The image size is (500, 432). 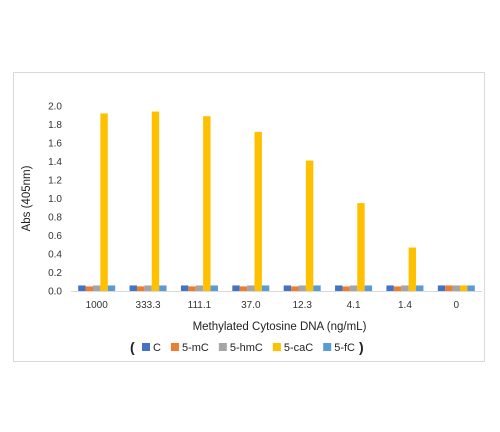 What do you see at coordinates (55, 255) in the screenshot?
I see `y-tick-label: 0.4` at bounding box center [55, 255].